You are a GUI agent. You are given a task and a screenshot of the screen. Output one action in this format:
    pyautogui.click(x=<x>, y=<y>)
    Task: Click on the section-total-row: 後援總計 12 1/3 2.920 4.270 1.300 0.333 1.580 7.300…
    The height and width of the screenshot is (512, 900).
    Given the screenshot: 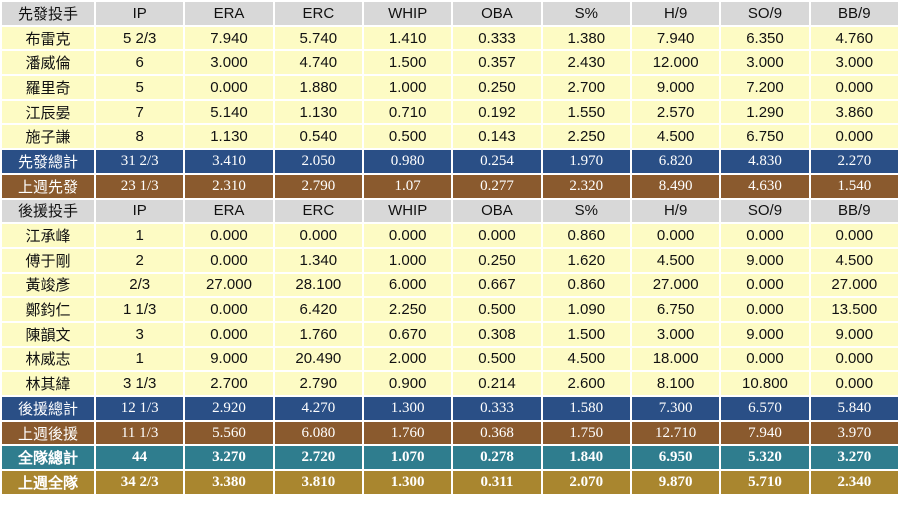 What is the action you would take?
    pyautogui.click(x=450, y=408)
    